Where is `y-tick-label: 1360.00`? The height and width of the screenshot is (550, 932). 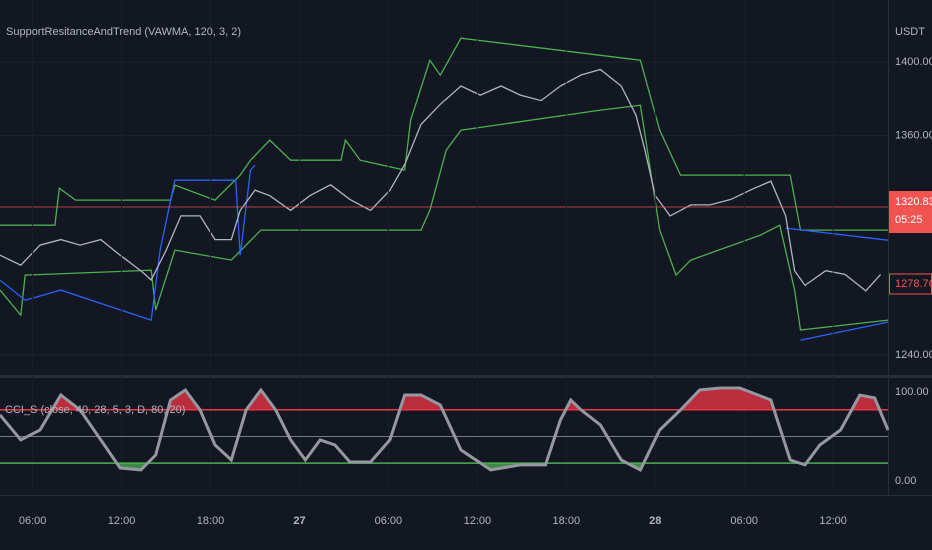
y-tick-label: 1360.00 is located at coordinates (913, 135).